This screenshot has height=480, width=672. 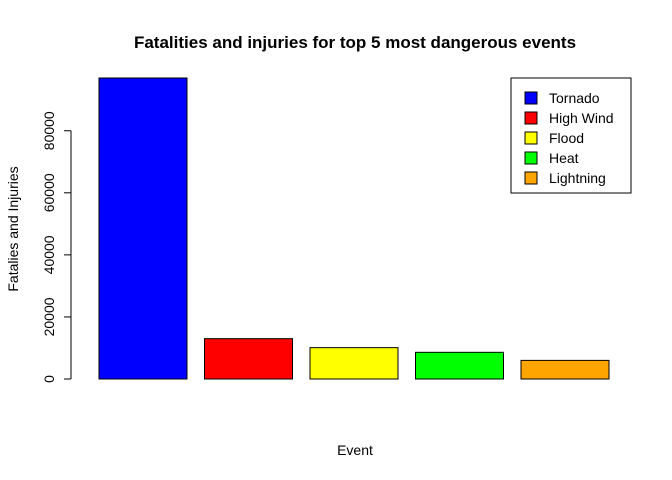 I want to click on y-tick-label: 80000, so click(x=49, y=130).